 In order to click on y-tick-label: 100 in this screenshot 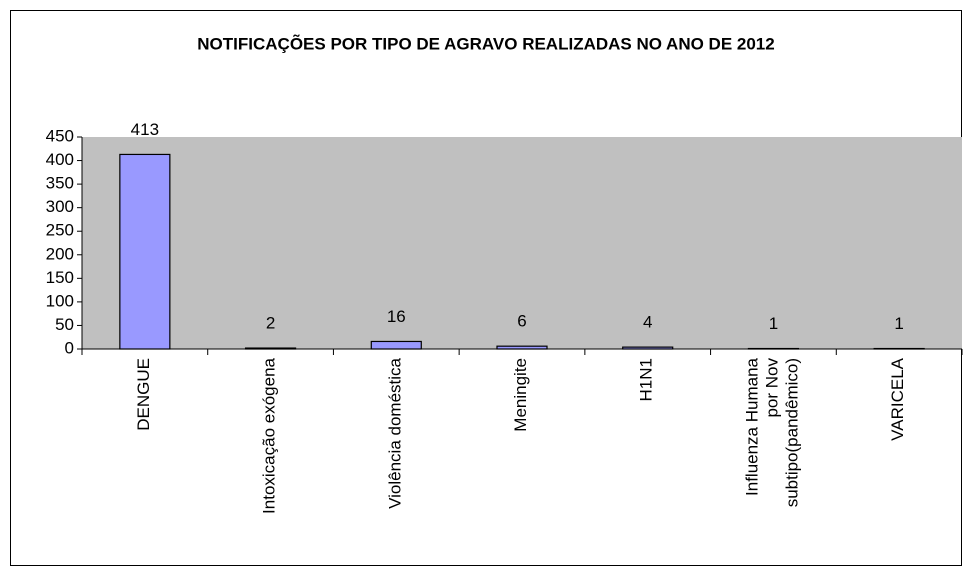, I will do `click(60, 300)`.